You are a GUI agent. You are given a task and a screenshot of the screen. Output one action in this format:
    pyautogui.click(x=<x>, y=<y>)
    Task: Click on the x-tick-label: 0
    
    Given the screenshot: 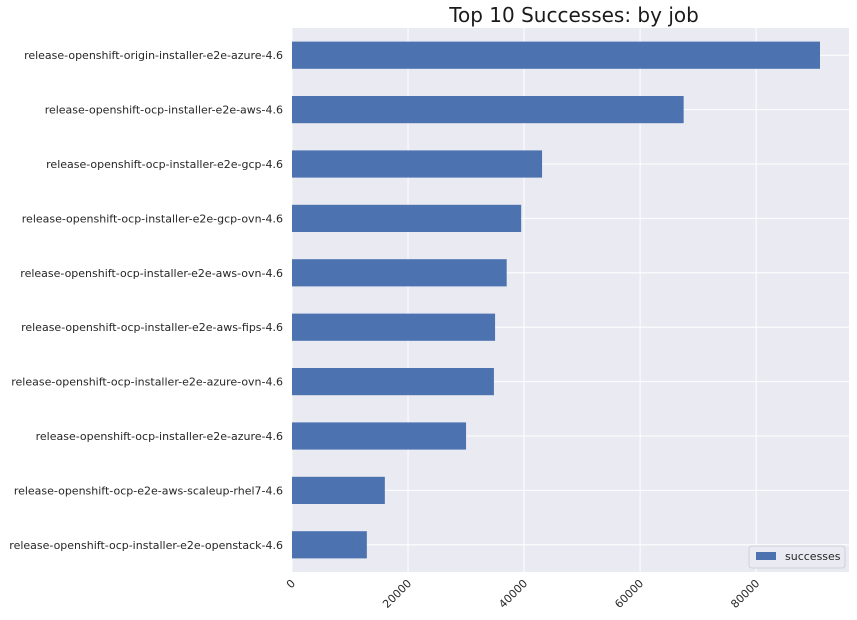 What is the action you would take?
    pyautogui.click(x=291, y=584)
    